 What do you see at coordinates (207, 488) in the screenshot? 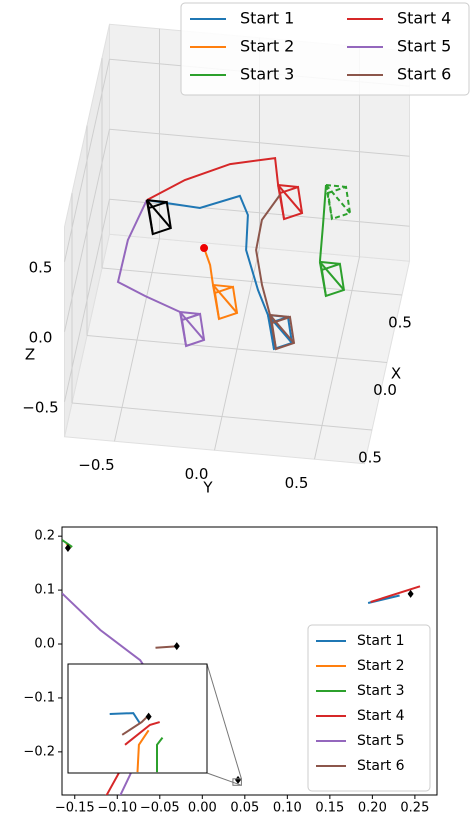
I see `y-axis-label: Y` at bounding box center [207, 488].